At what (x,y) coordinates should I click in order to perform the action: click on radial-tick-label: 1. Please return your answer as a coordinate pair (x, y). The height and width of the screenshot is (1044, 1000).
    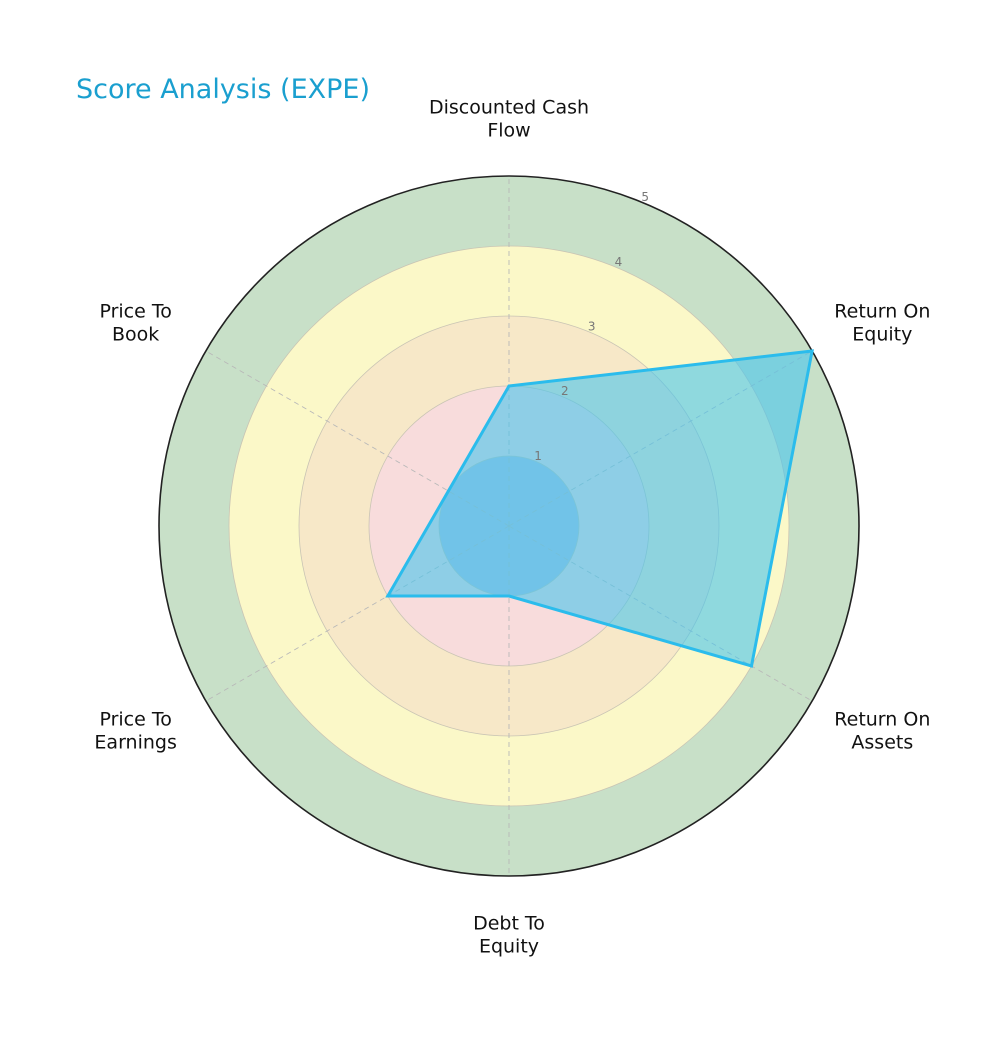
    Looking at the image, I should click on (538, 456).